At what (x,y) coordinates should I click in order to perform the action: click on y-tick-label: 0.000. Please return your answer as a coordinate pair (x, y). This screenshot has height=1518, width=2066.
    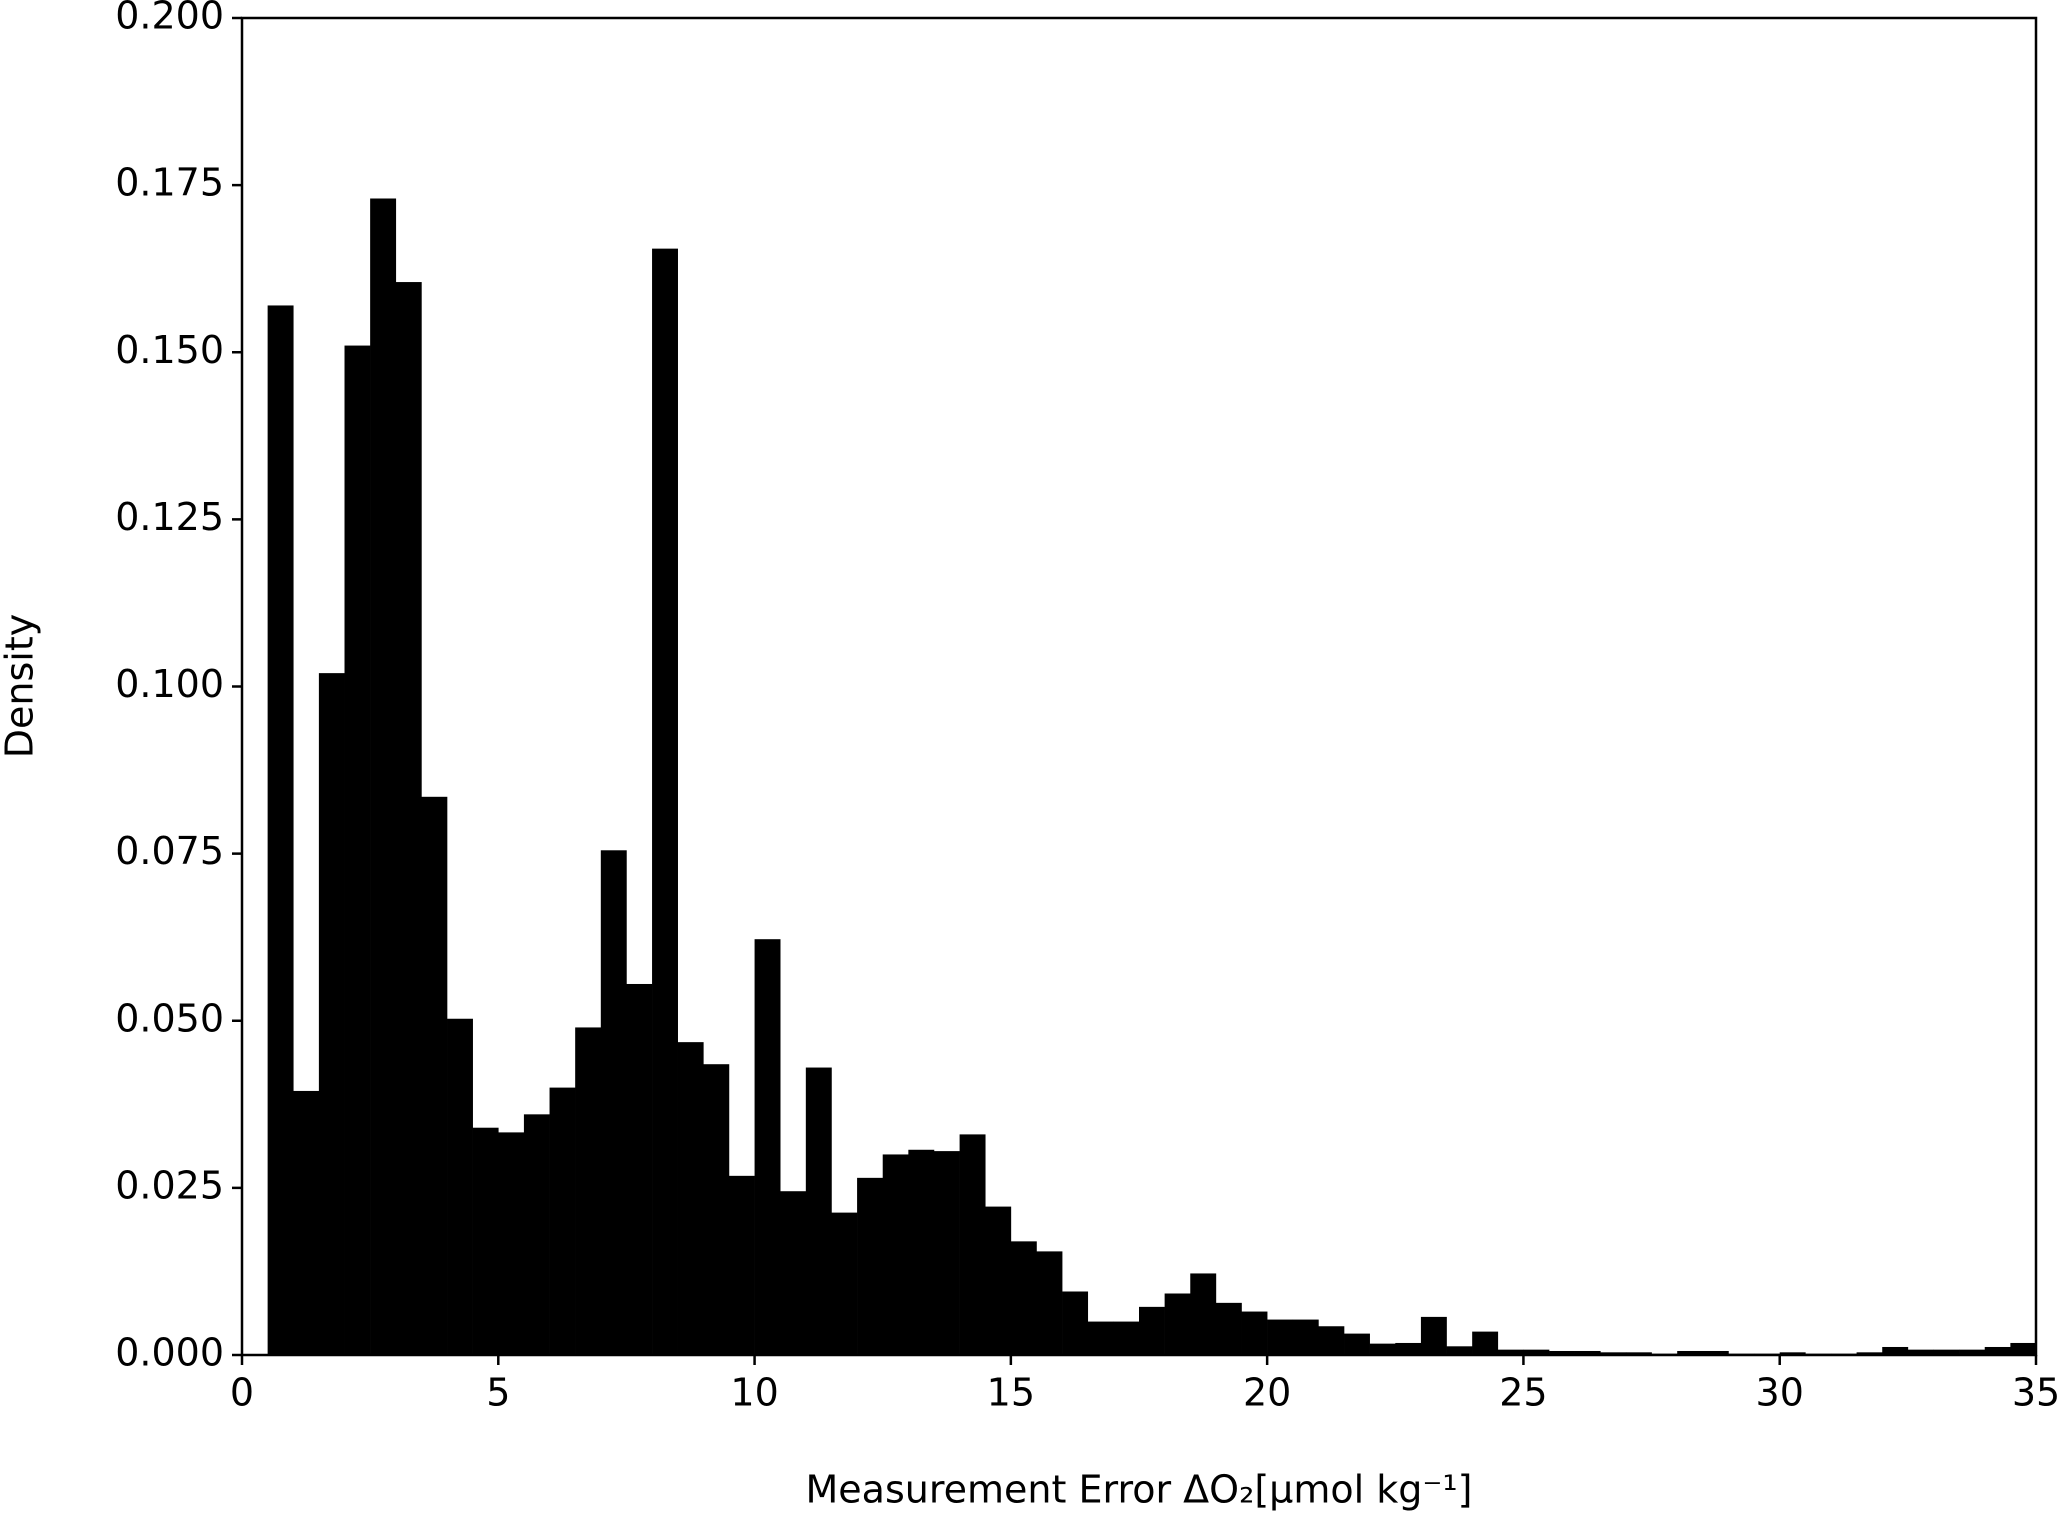
    Looking at the image, I should click on (169, 1353).